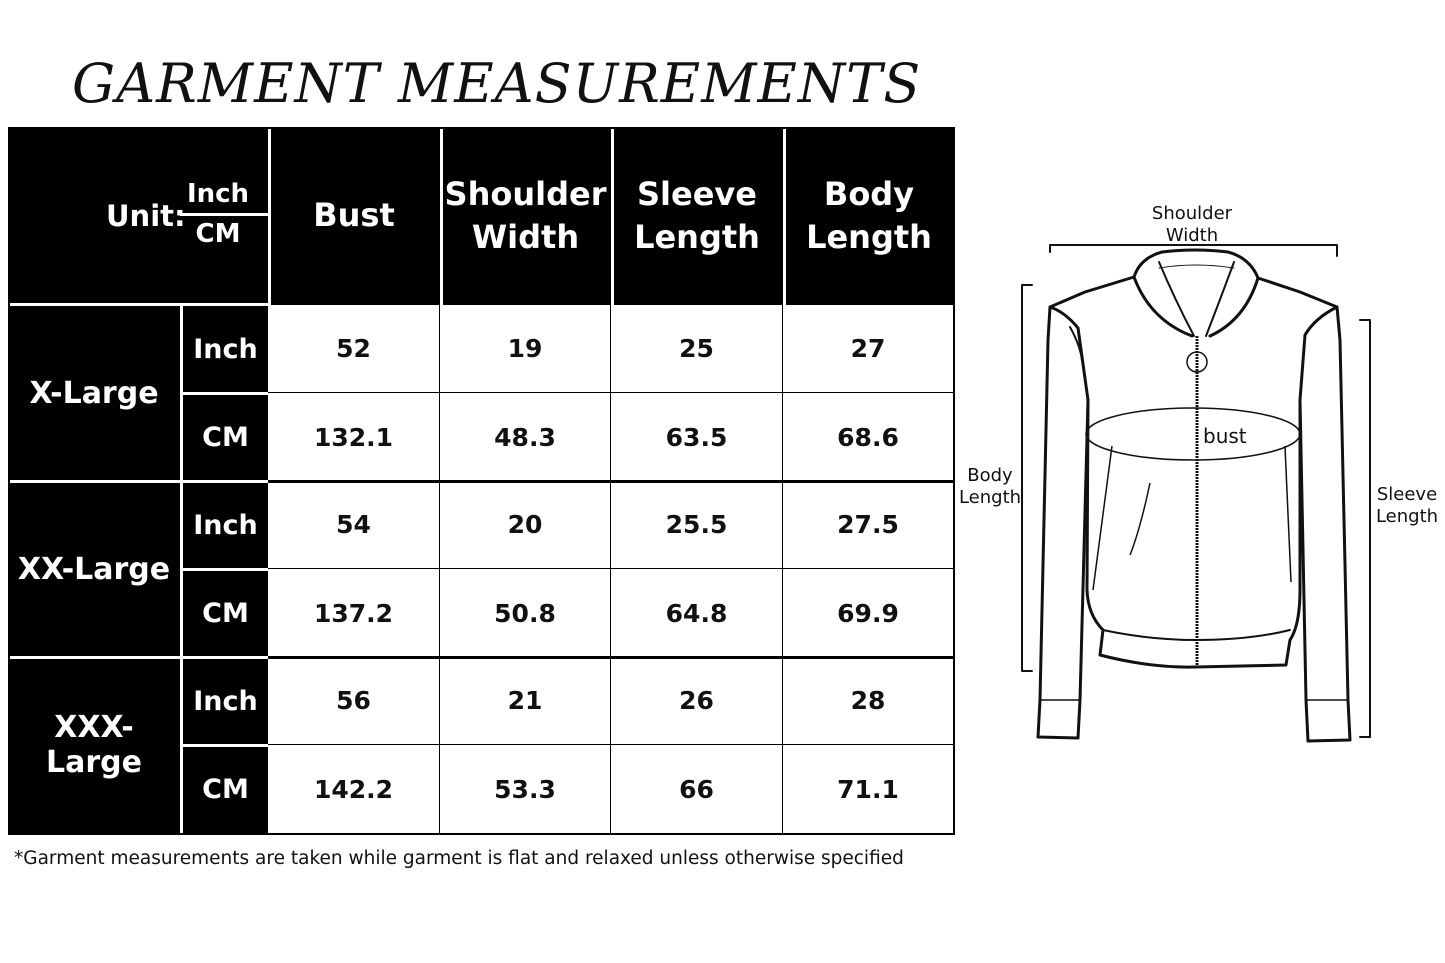 This screenshot has width=1445, height=963. Describe the element at coordinates (525, 437) in the screenshot. I see `table-cell: 48.3` at that location.